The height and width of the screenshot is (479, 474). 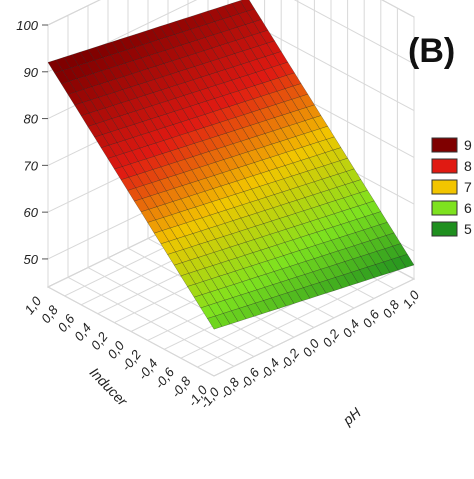 I want to click on z-tick-label: 60, so click(x=31, y=212).